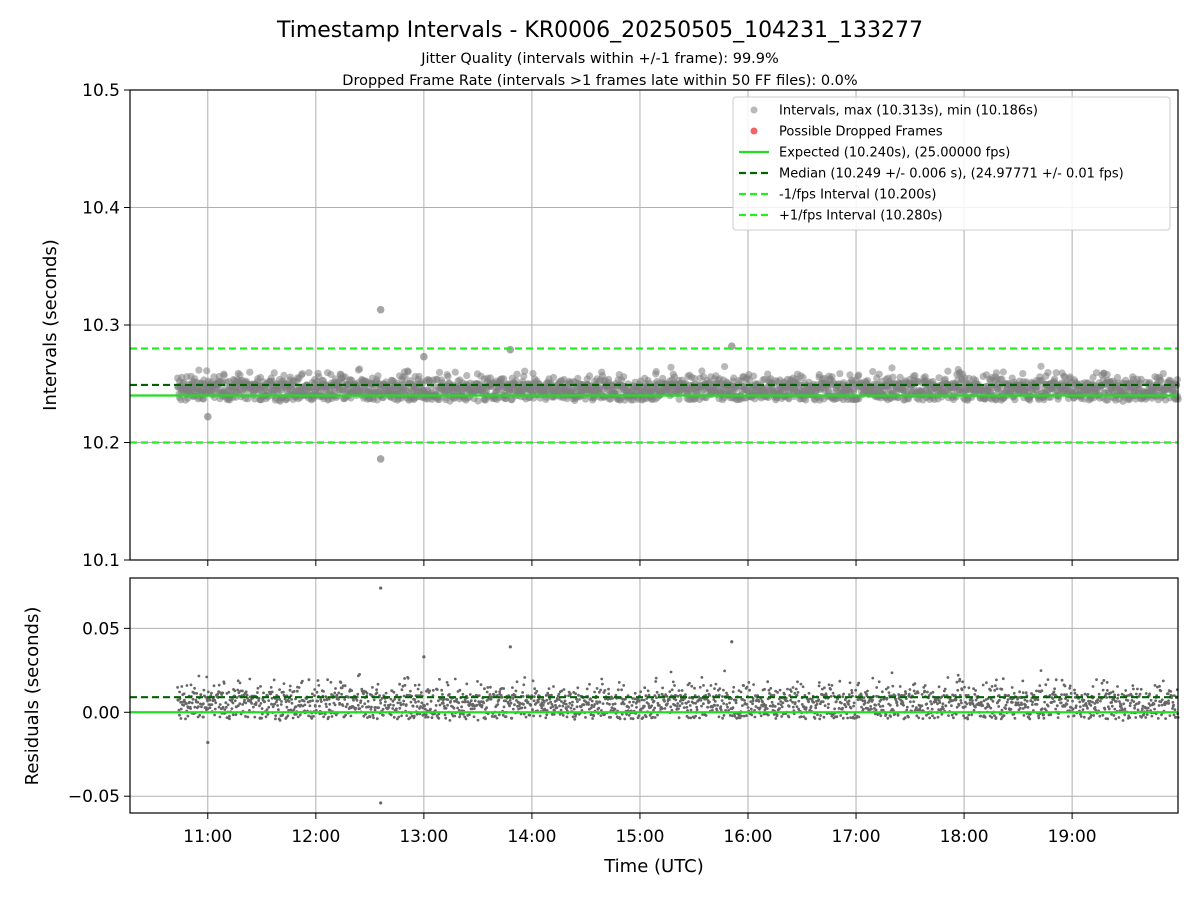 The image size is (1200, 900). I want to click on legend-label-intervals: Intervals, max (10.313s), min (10.186s), so click(908, 111).